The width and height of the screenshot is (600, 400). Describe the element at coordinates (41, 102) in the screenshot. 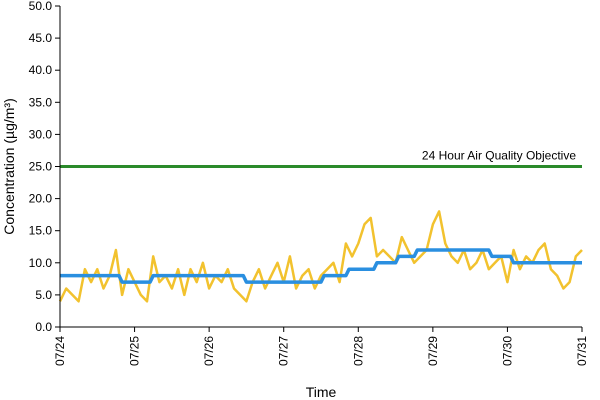

I see `y-tick-label: 35.0` at that location.